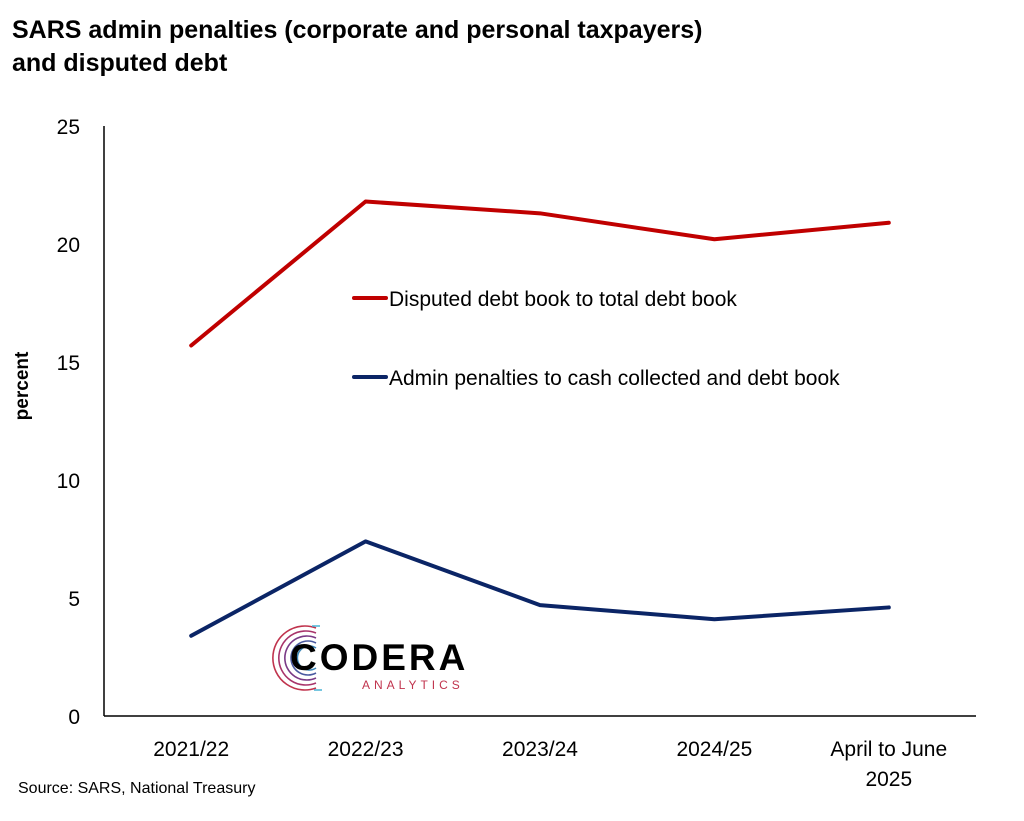  I want to click on y-tick-label: 10, so click(68, 481).